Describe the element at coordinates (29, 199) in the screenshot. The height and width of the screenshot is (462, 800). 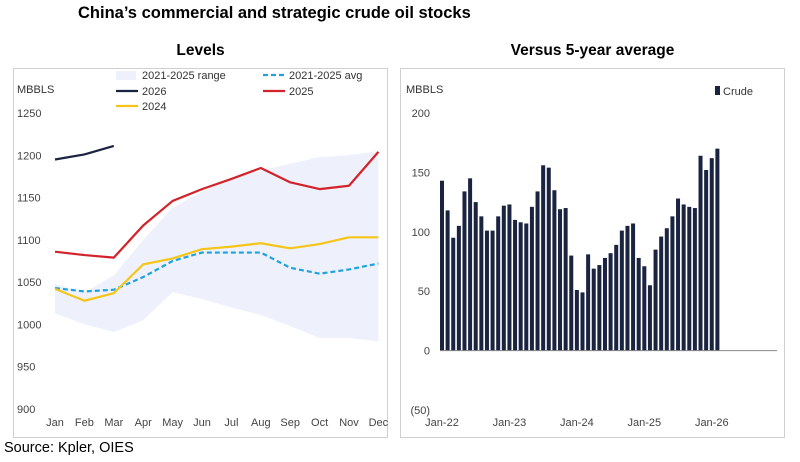
I see `levels-y-tick: 1150` at that location.